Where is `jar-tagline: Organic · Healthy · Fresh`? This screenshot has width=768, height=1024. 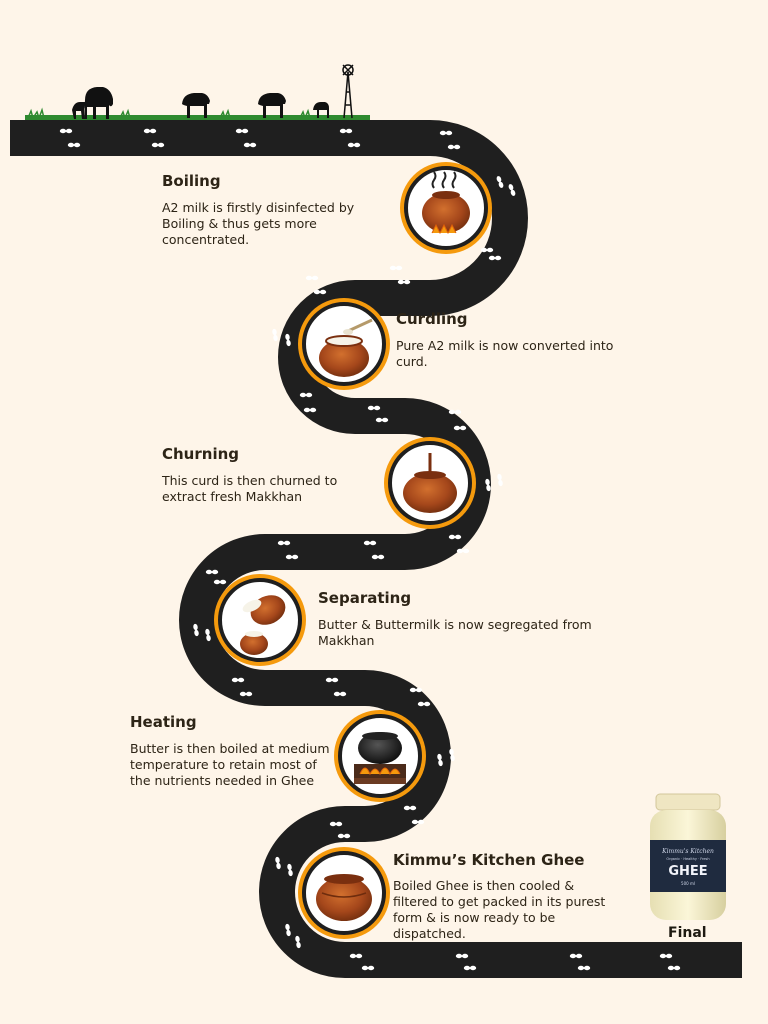
jar-tagline: Organic · Healthy · Fresh is located at coordinates (687, 859).